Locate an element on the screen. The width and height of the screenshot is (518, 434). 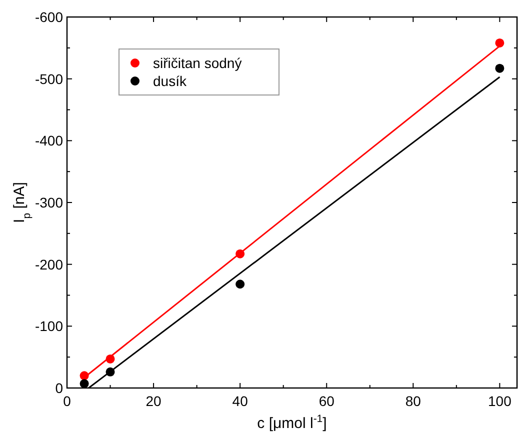
x-tick-label: 40 is located at coordinates (240, 401).